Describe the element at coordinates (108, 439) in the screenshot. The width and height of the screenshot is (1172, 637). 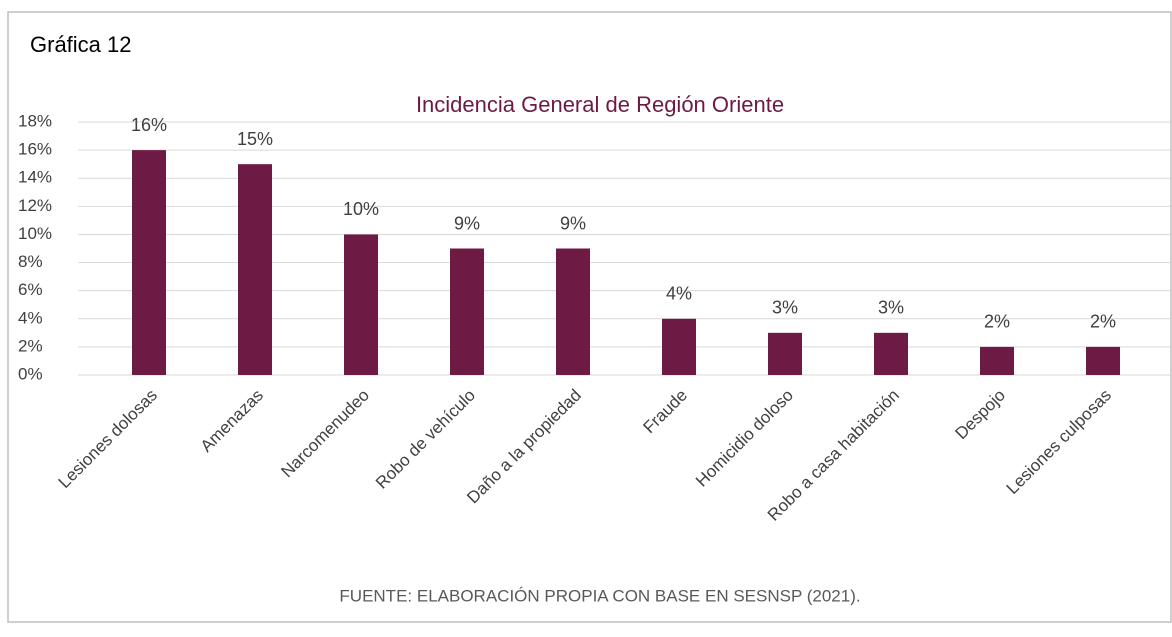
I see `x-tick-label: Lesiones dolosas` at that location.